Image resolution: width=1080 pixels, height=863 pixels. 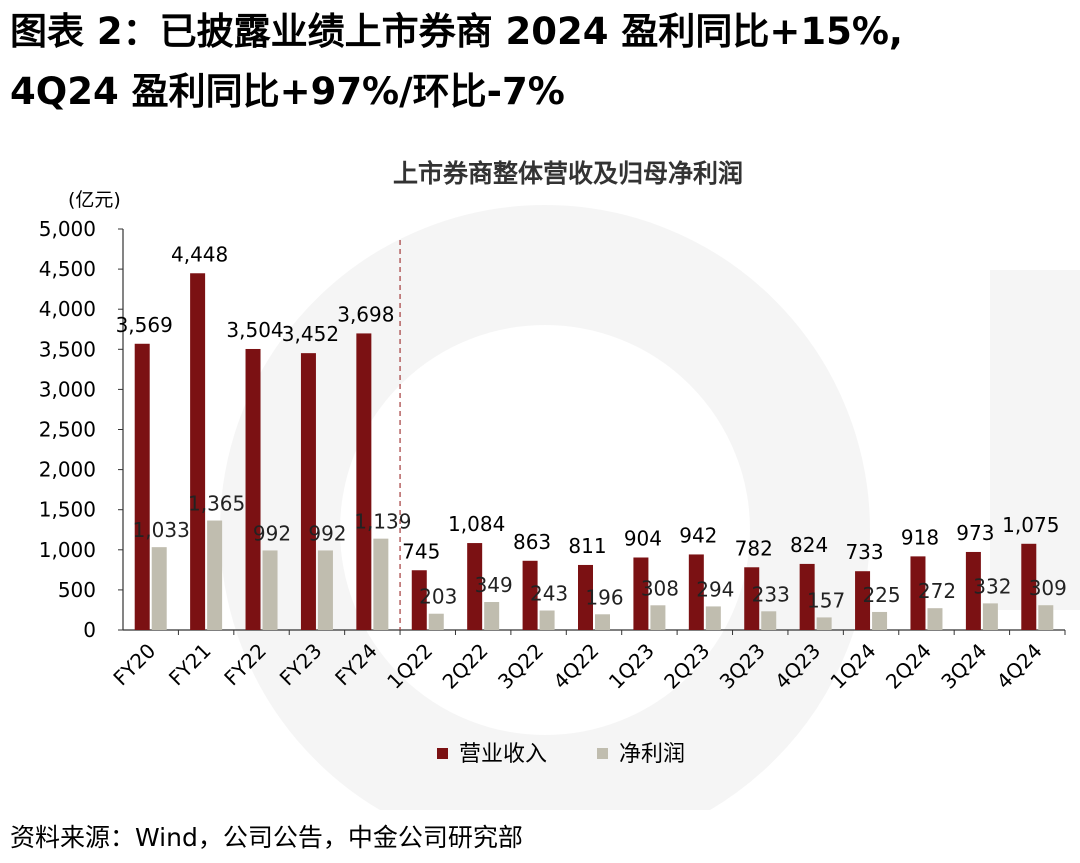 I want to click on data-label-net-profit: 233, so click(x=771, y=594).